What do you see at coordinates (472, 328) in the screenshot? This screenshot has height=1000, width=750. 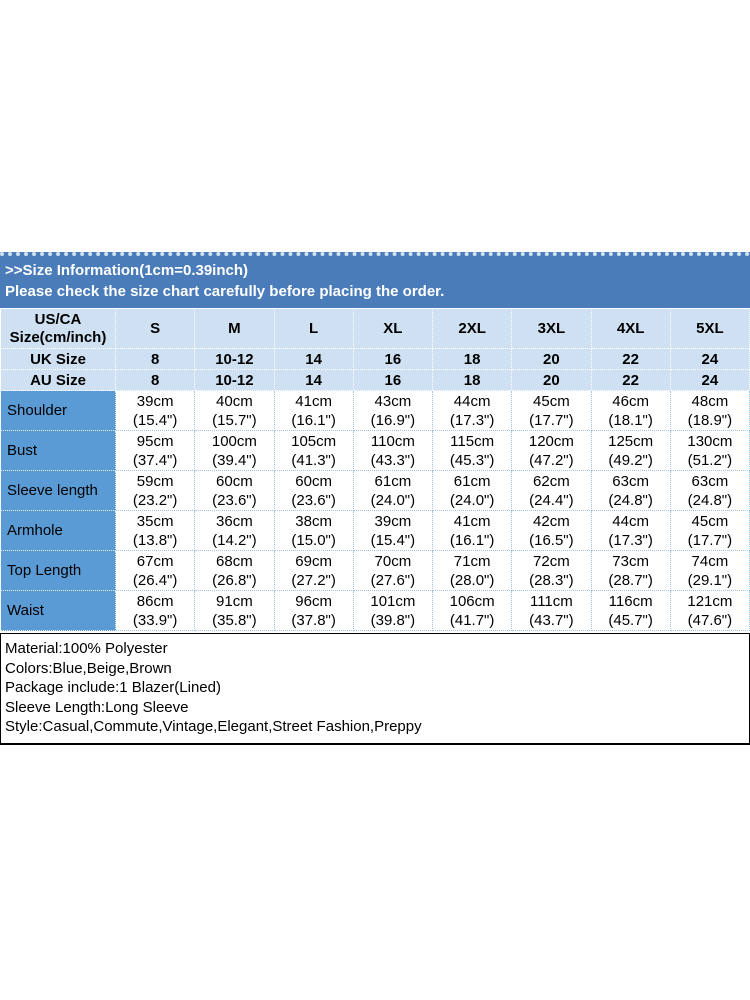 I see `size-column-header: 2XL` at bounding box center [472, 328].